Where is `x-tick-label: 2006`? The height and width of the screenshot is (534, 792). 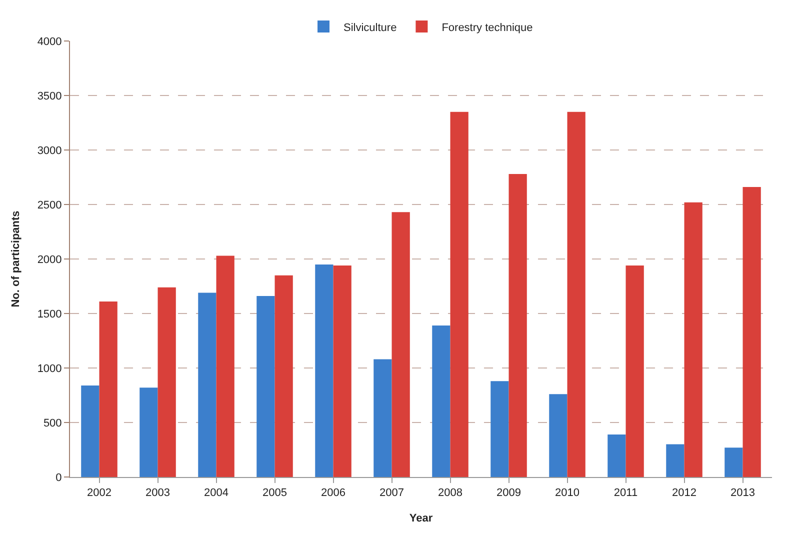
x-tick-label: 2006 is located at coordinates (333, 493).